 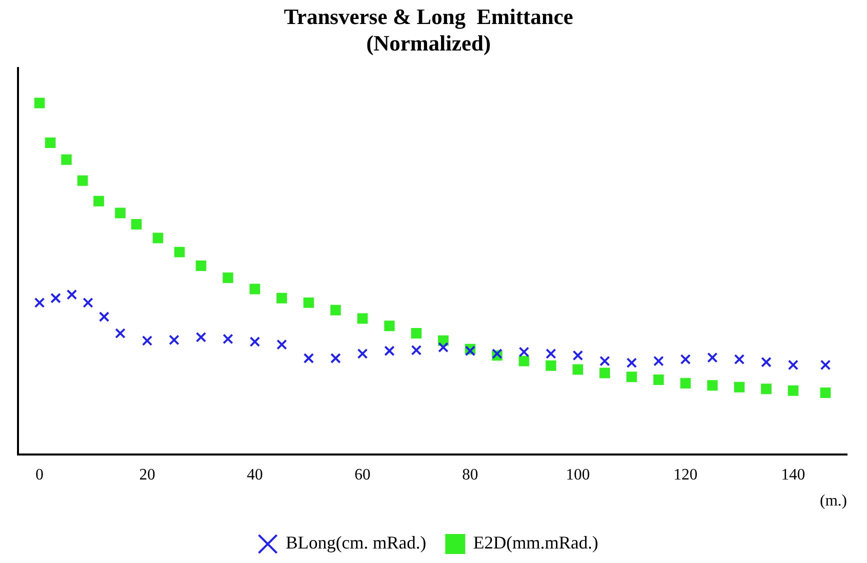 What do you see at coordinates (429, 16) in the screenshot?
I see `chart-title: Transverse & Long Emittance` at bounding box center [429, 16].